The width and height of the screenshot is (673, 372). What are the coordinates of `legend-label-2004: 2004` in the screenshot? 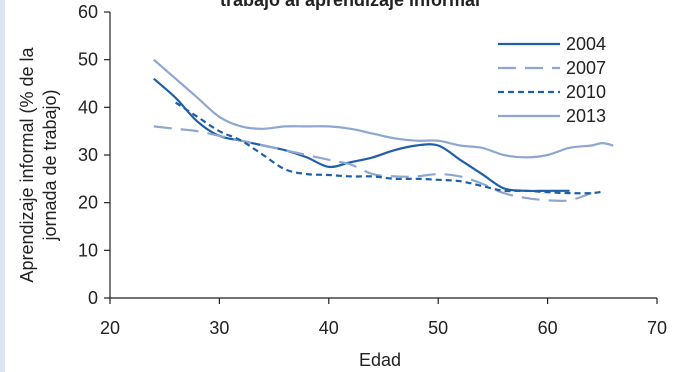 It's located at (586, 44).